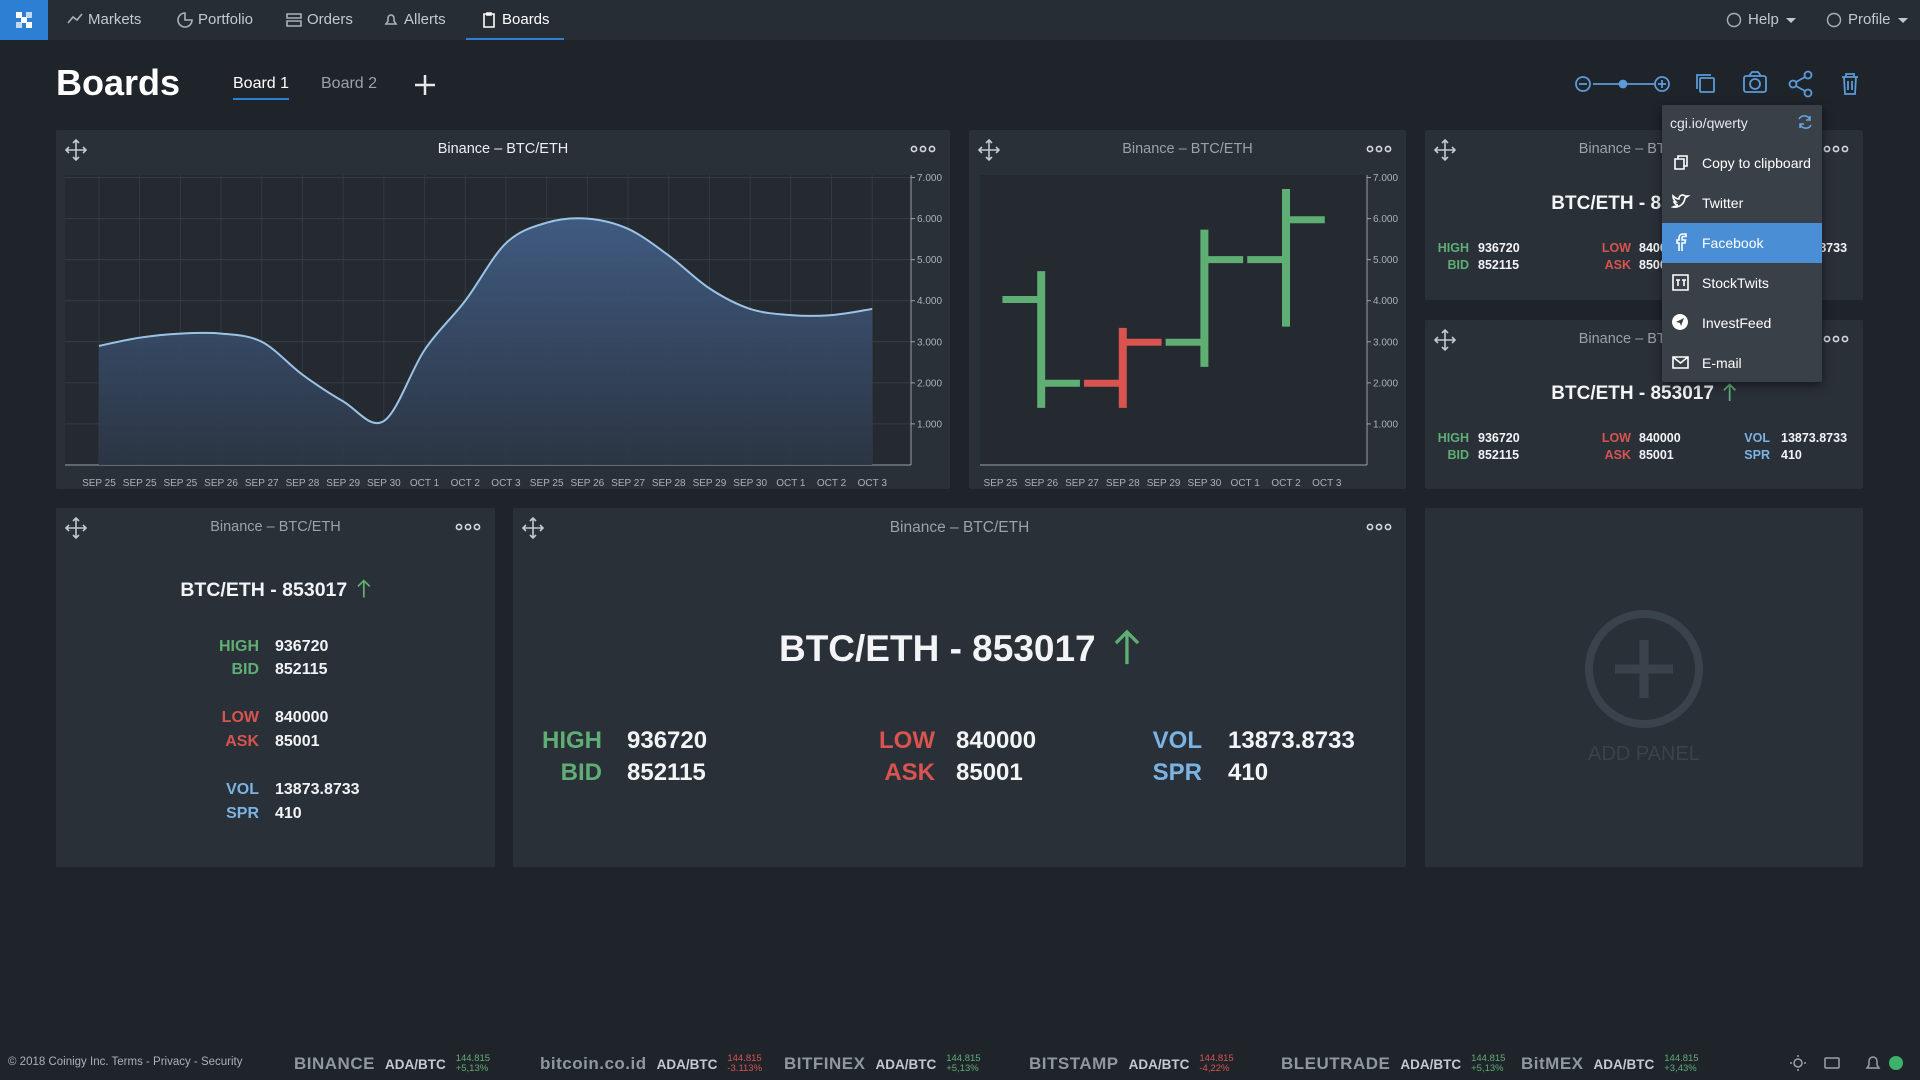 The height and width of the screenshot is (1080, 1920). I want to click on share-menu-text: InvestFeed, so click(1737, 323).